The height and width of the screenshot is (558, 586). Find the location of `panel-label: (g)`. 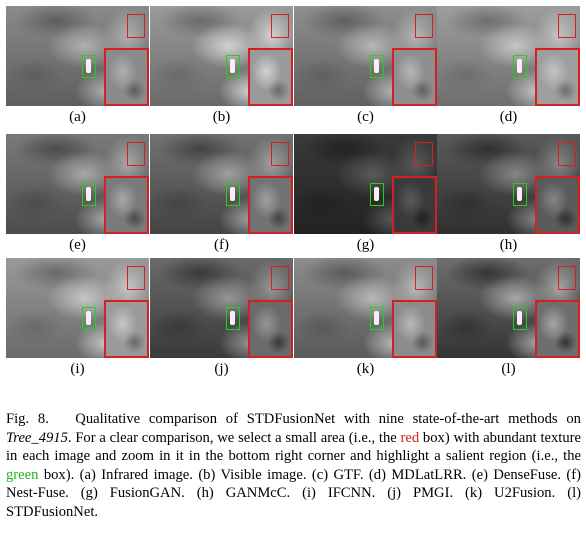

panel-label: (g) is located at coordinates (365, 245).